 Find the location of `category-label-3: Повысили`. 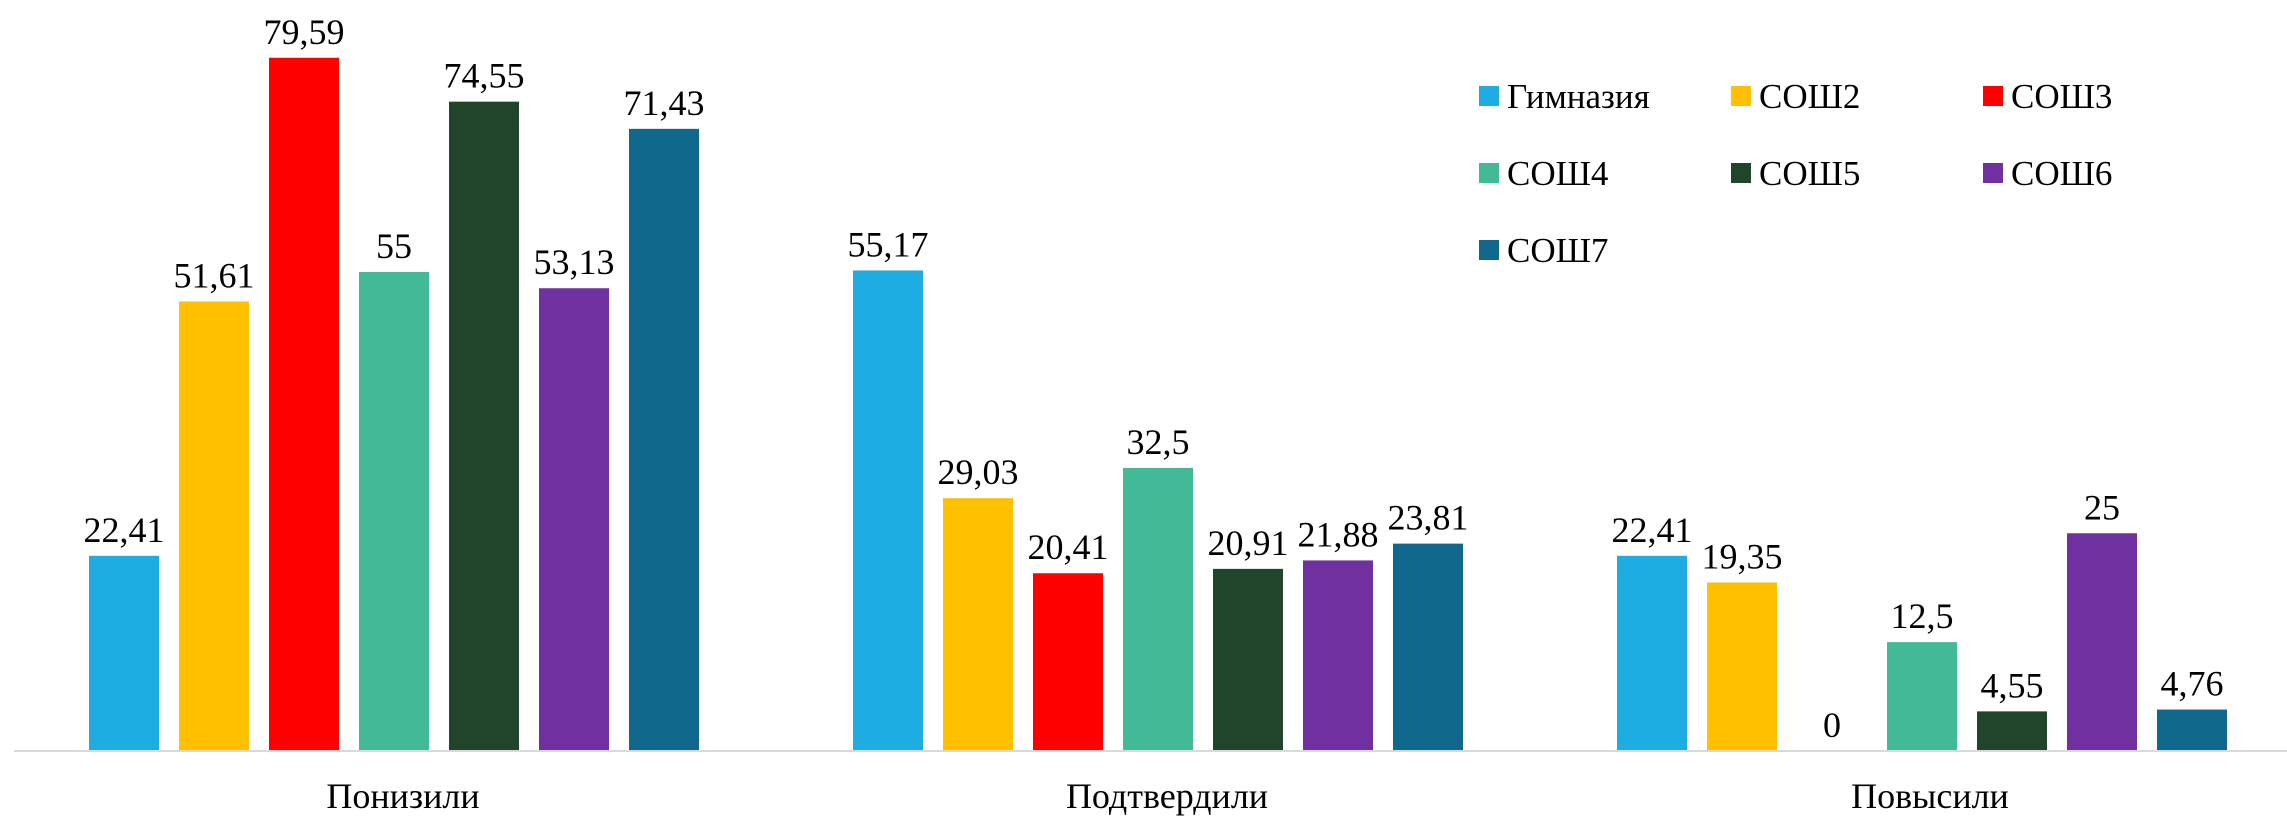

category-label-3: Повысили is located at coordinates (1930, 796).